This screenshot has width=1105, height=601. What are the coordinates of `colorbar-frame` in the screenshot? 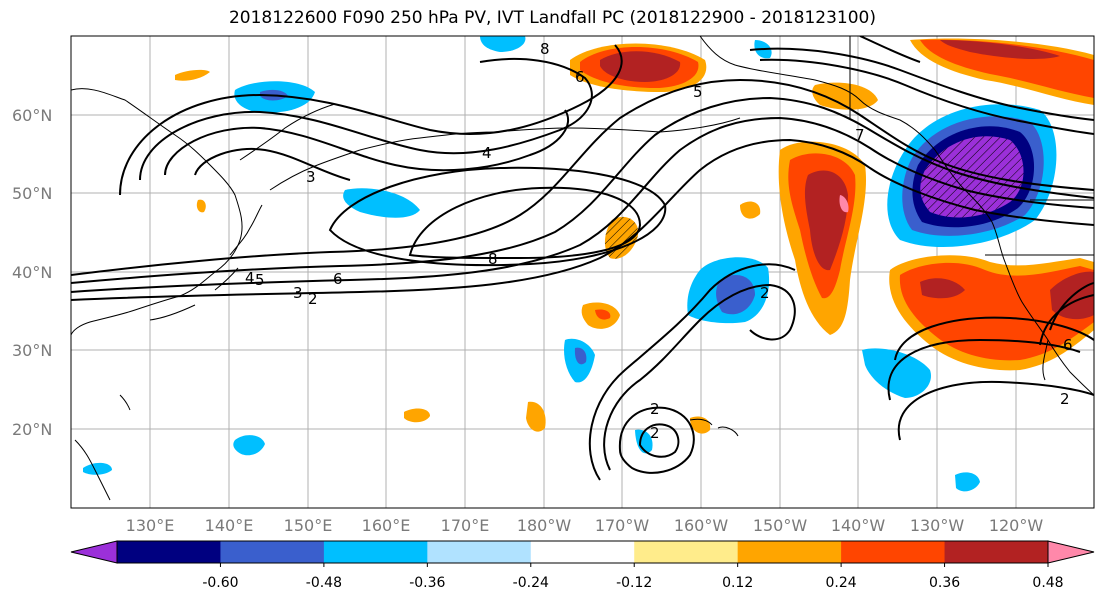 It's located at (582, 552).